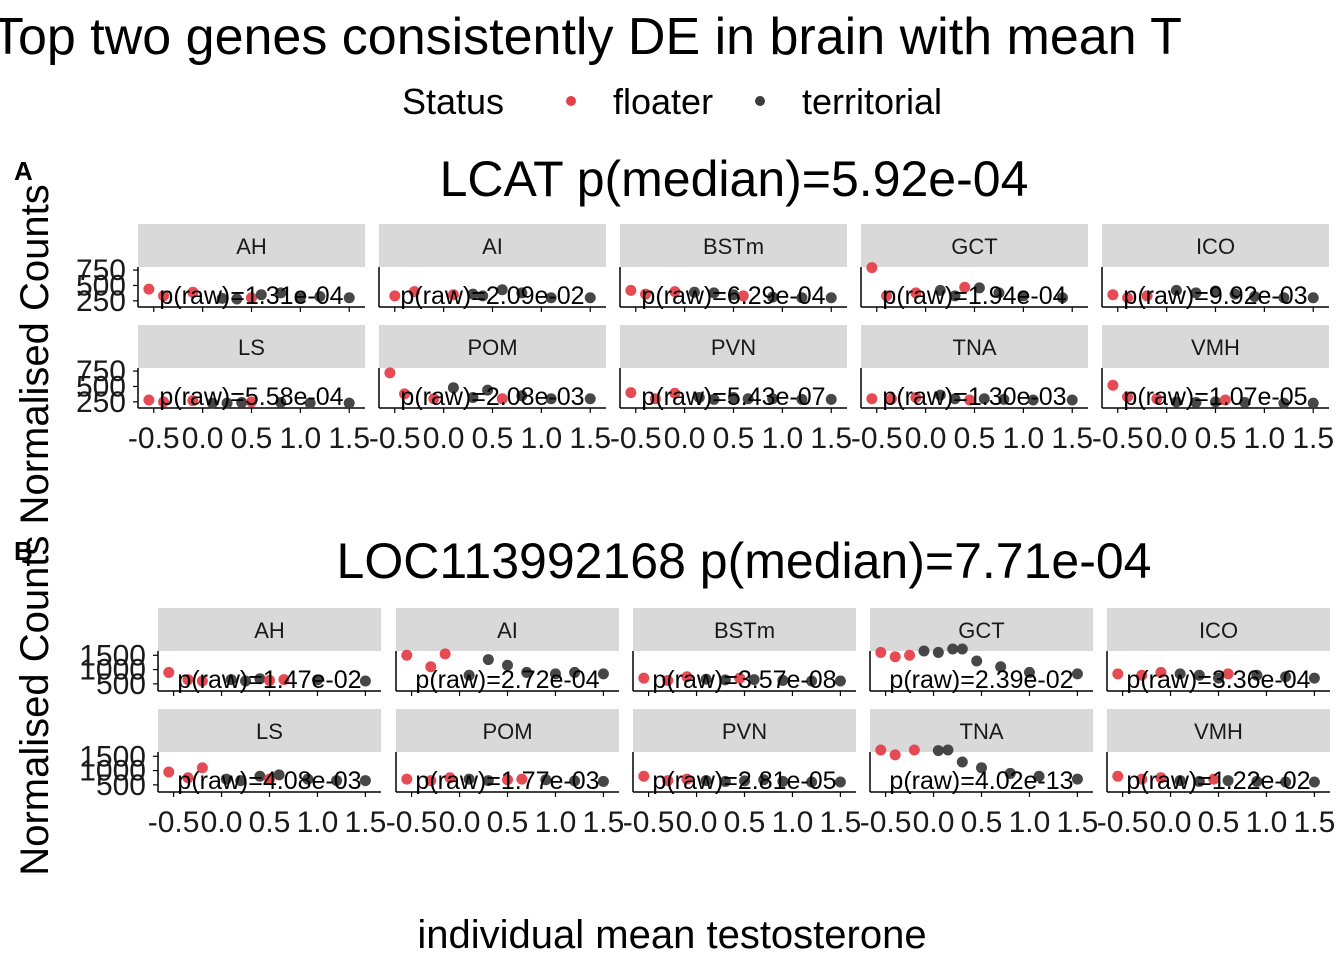 The height and width of the screenshot is (960, 1344). I want to click on p-raw-label: p(raw)=1.94e-04, so click(974, 296).